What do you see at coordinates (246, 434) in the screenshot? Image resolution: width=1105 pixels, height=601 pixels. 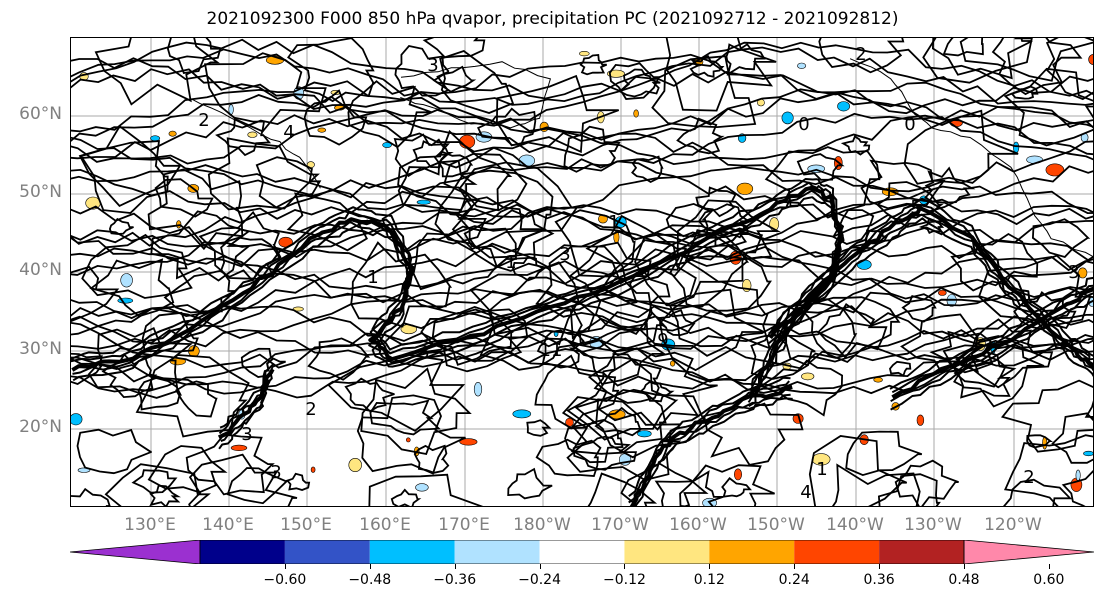 I see `contour-value-label: 3` at bounding box center [246, 434].